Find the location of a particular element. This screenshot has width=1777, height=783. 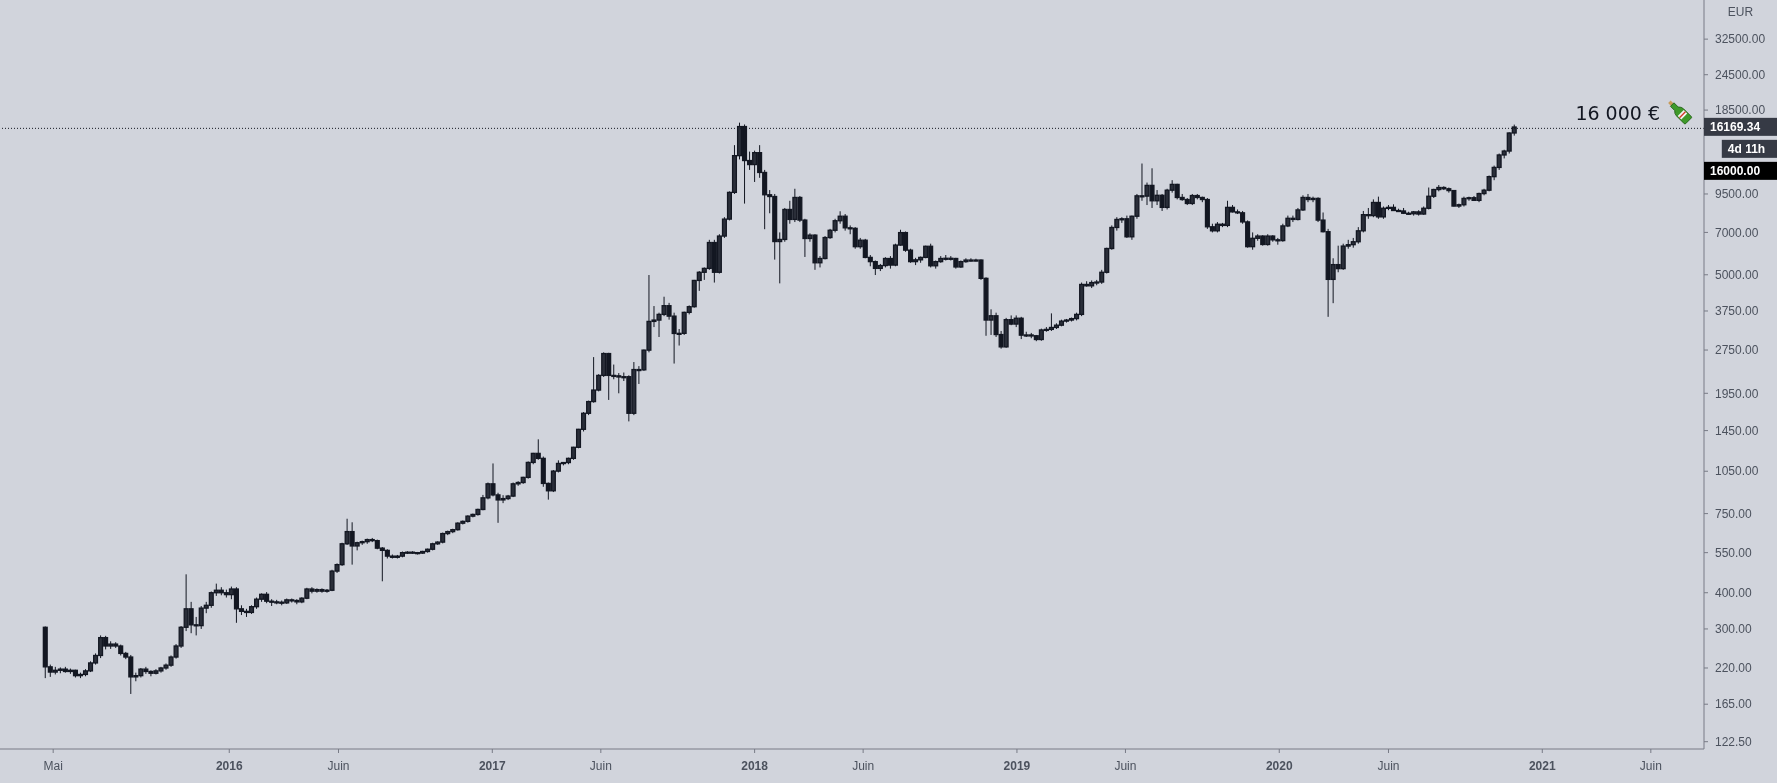

y-tick-label: 1450.00 is located at coordinates (1737, 430).